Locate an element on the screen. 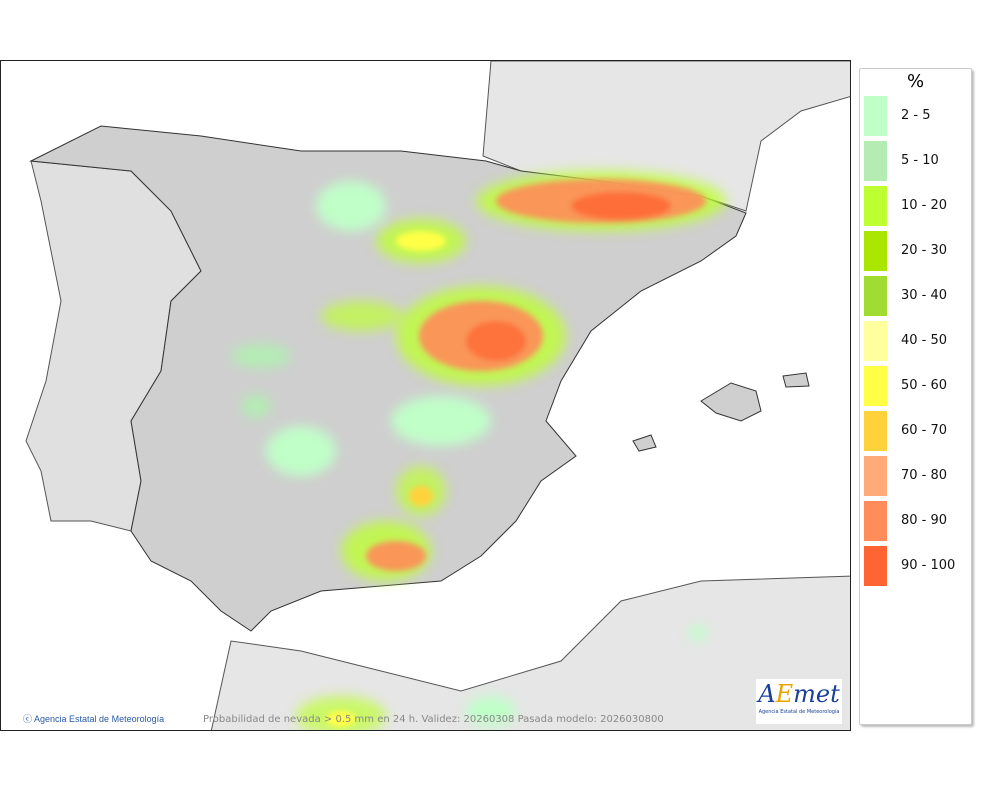 The height and width of the screenshot is (790, 1000). legend-item: 50 - 60 is located at coordinates (915, 385).